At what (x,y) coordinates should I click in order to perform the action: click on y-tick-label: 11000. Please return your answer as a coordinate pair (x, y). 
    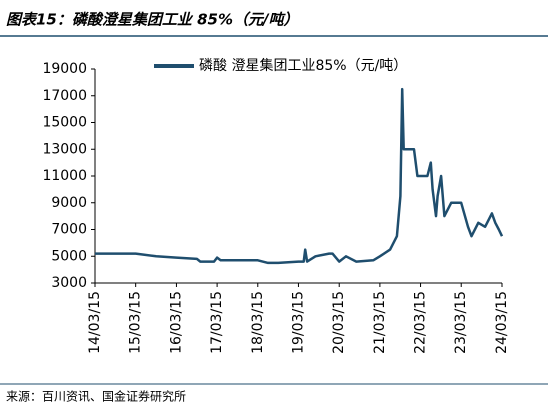
    Looking at the image, I should click on (64, 176).